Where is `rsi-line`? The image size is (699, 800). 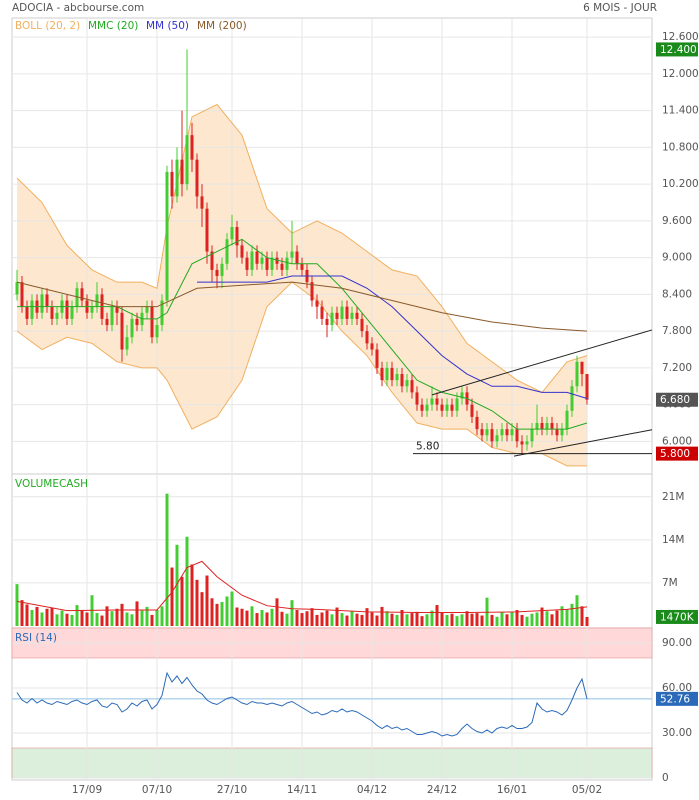
rsi-line is located at coordinates (302, 704).